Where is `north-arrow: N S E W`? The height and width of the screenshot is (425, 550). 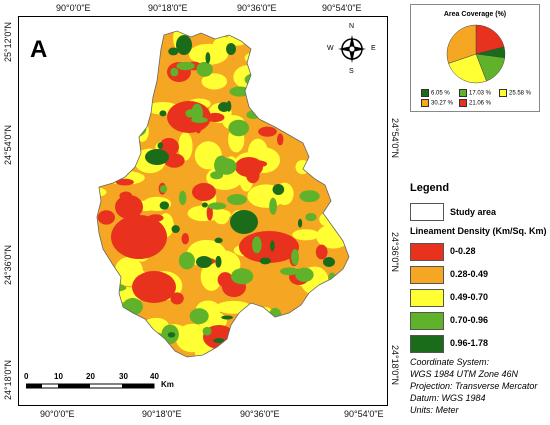 north-arrow: N S E W is located at coordinates (352, 50).